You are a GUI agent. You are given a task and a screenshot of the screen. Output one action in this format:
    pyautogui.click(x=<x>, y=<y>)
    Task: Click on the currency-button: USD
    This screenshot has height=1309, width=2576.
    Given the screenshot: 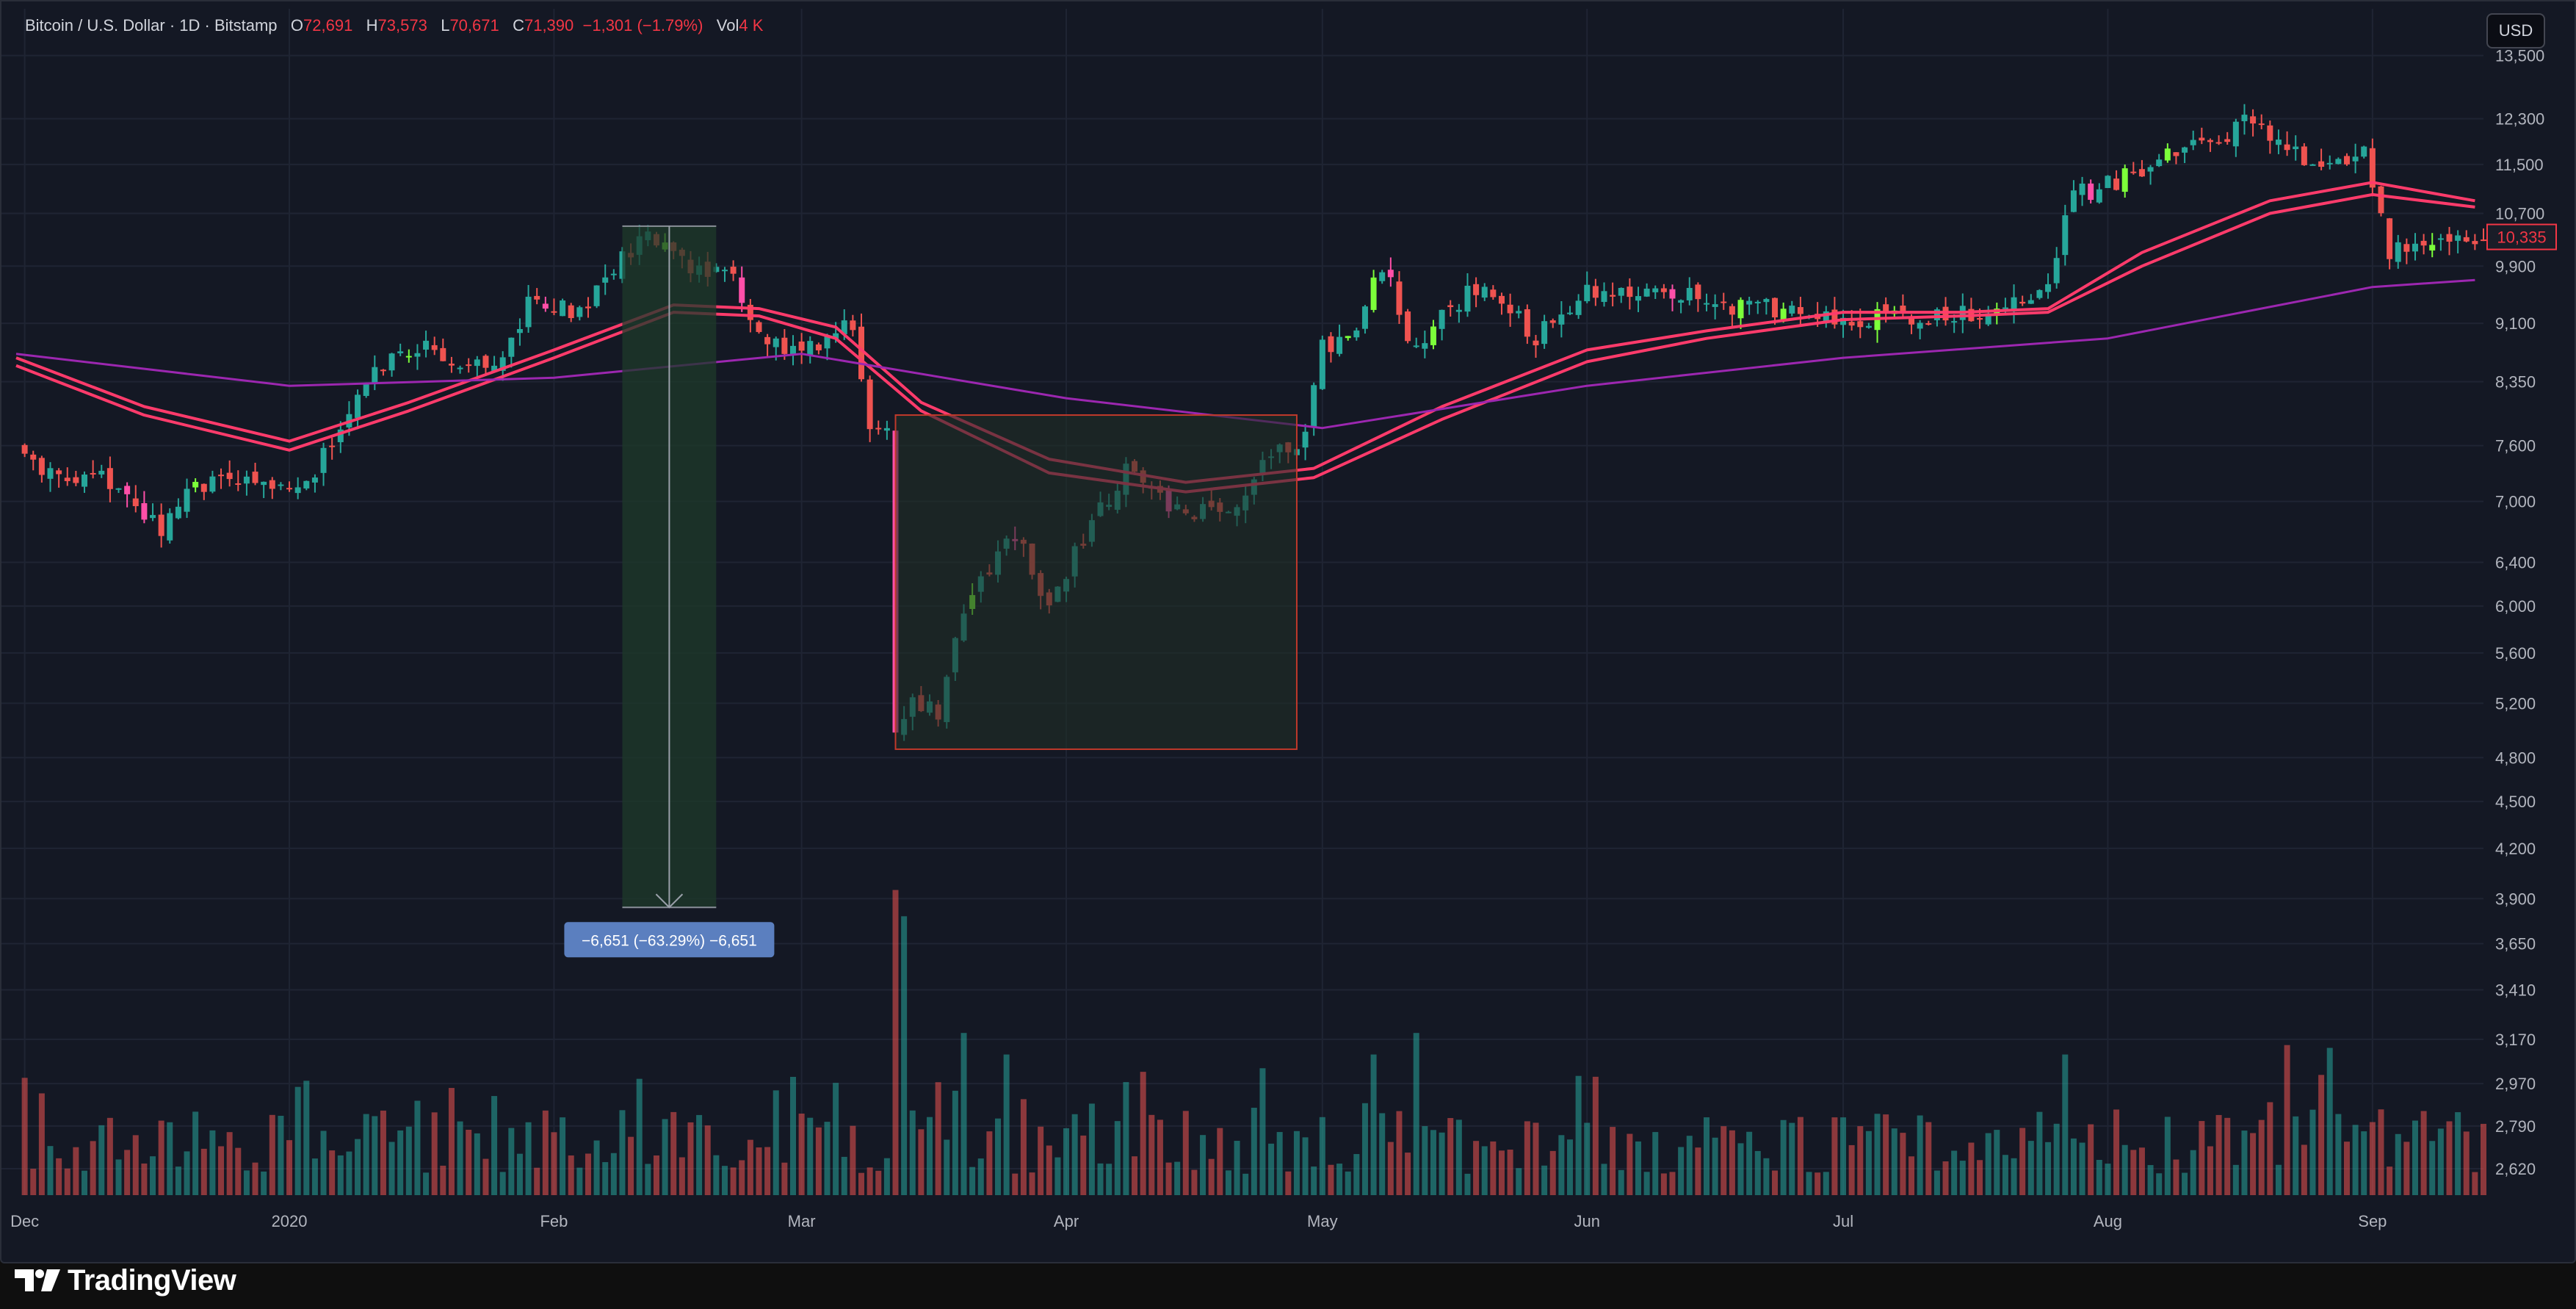 What is the action you would take?
    pyautogui.click(x=2515, y=30)
    